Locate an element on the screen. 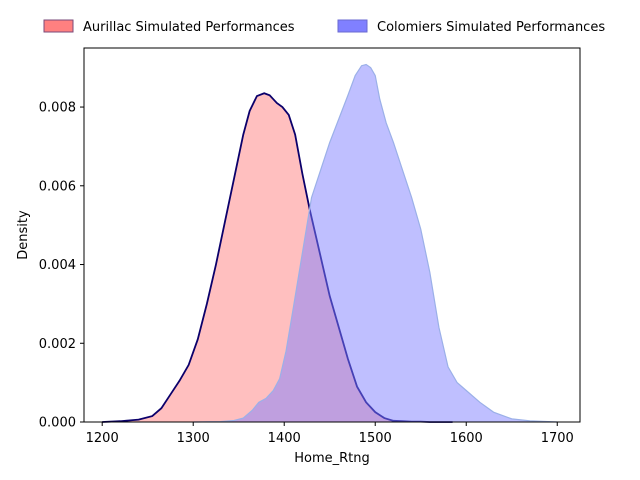  x-tick-label: 1300 is located at coordinates (193, 438).